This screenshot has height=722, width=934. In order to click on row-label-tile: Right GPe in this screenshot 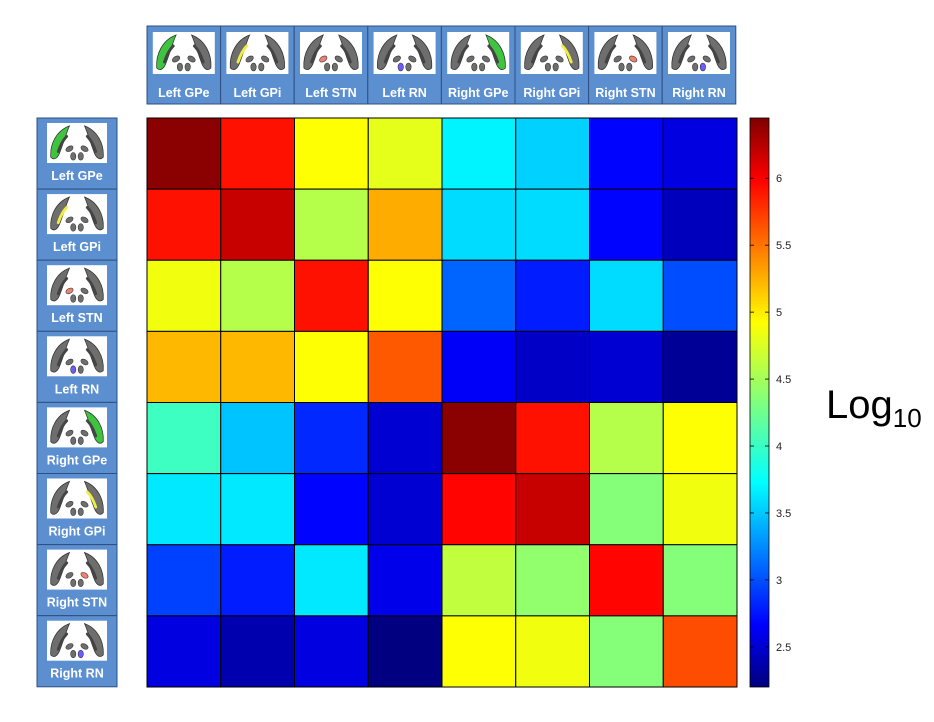, I will do `click(77, 437)`.